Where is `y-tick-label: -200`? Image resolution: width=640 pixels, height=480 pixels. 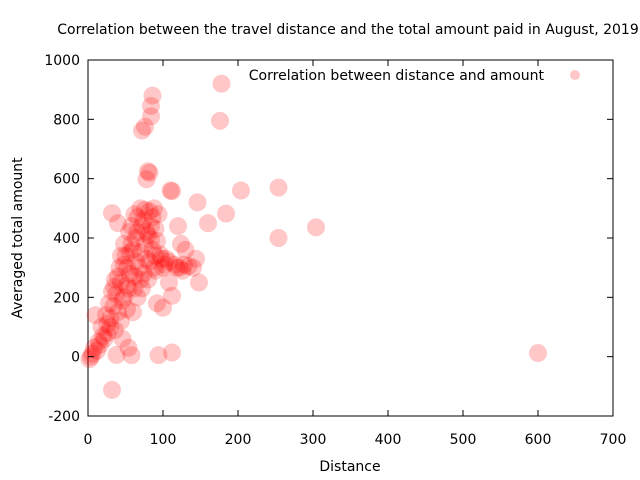
y-tick-label: -200 is located at coordinates (64, 417).